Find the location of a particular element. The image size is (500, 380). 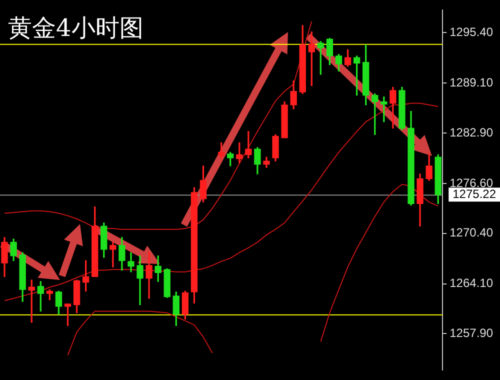

chart-title: 黄金4小时图 is located at coordinates (76, 28).